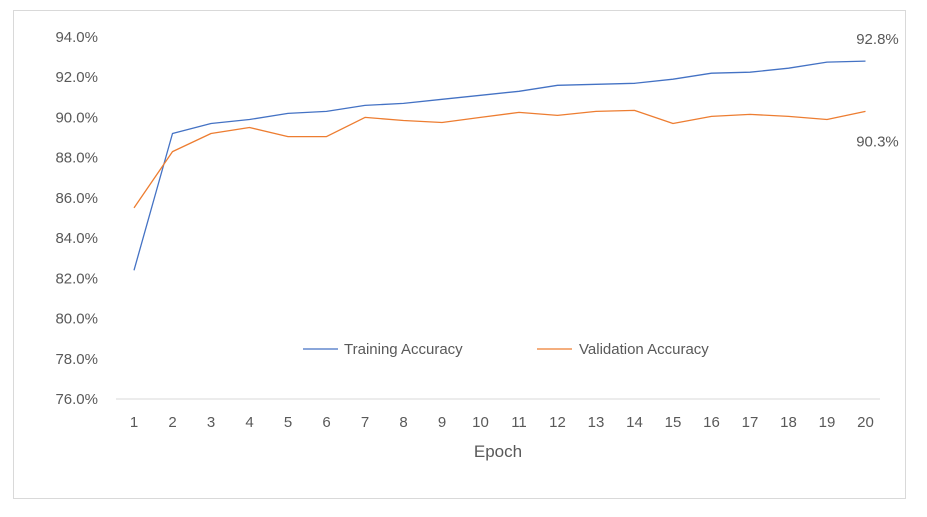 The image size is (927, 517). What do you see at coordinates (365, 422) in the screenshot?
I see `x-tick-label: 7` at bounding box center [365, 422].